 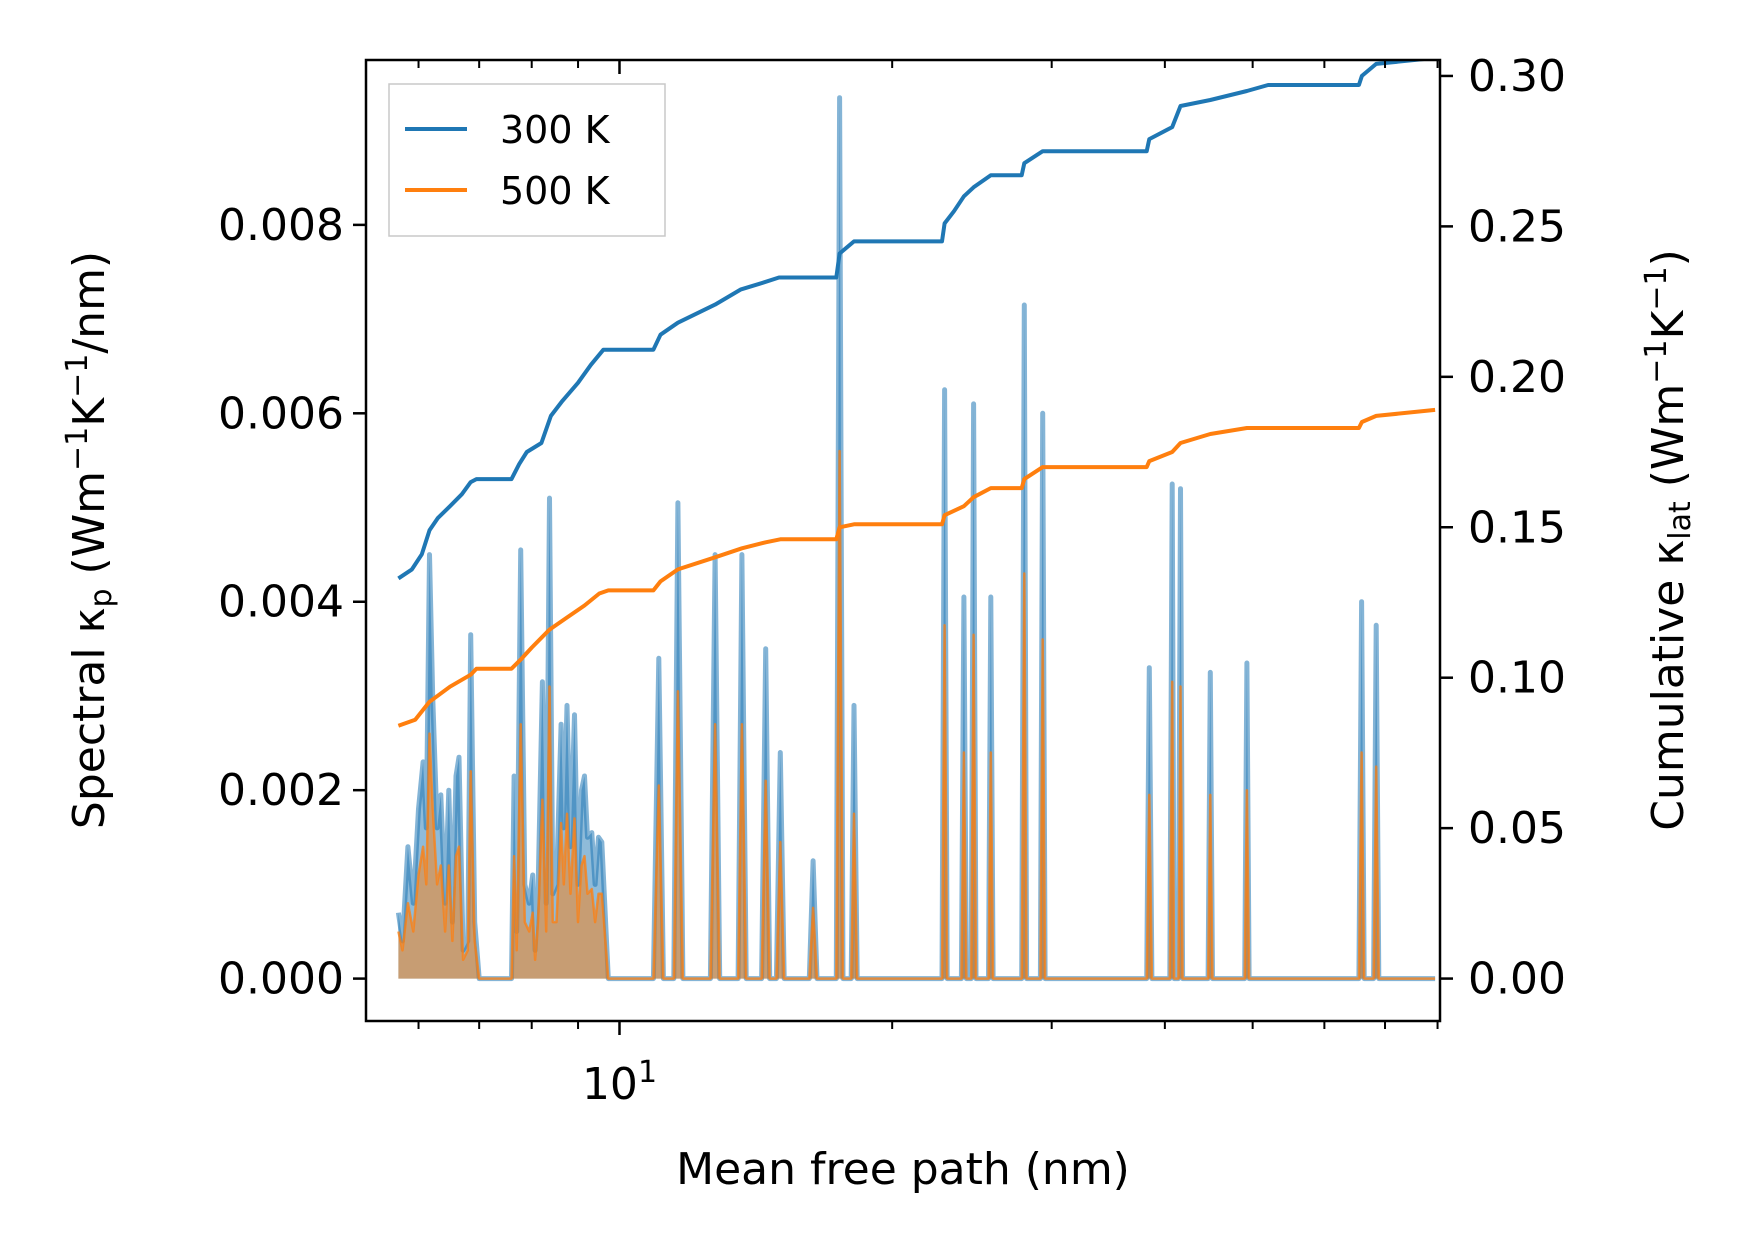 What do you see at coordinates (903, 1169) in the screenshot?
I see `x-axis-label: Mean free path (nm)` at bounding box center [903, 1169].